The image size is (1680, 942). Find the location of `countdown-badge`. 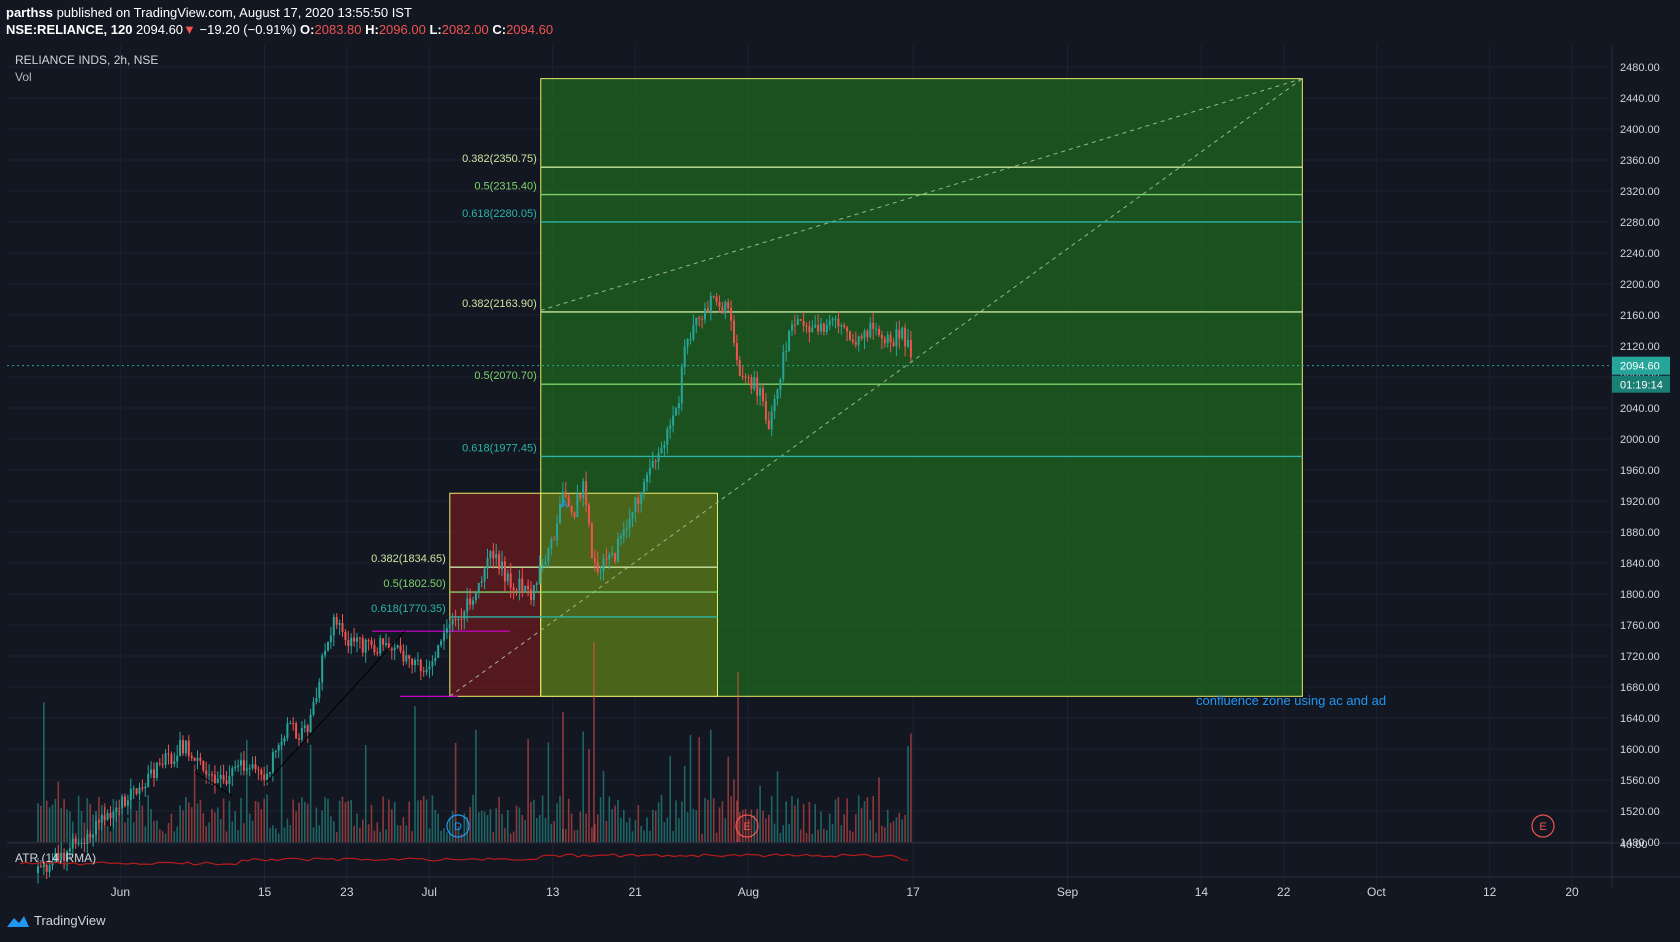

countdown-badge is located at coordinates (1641, 384).